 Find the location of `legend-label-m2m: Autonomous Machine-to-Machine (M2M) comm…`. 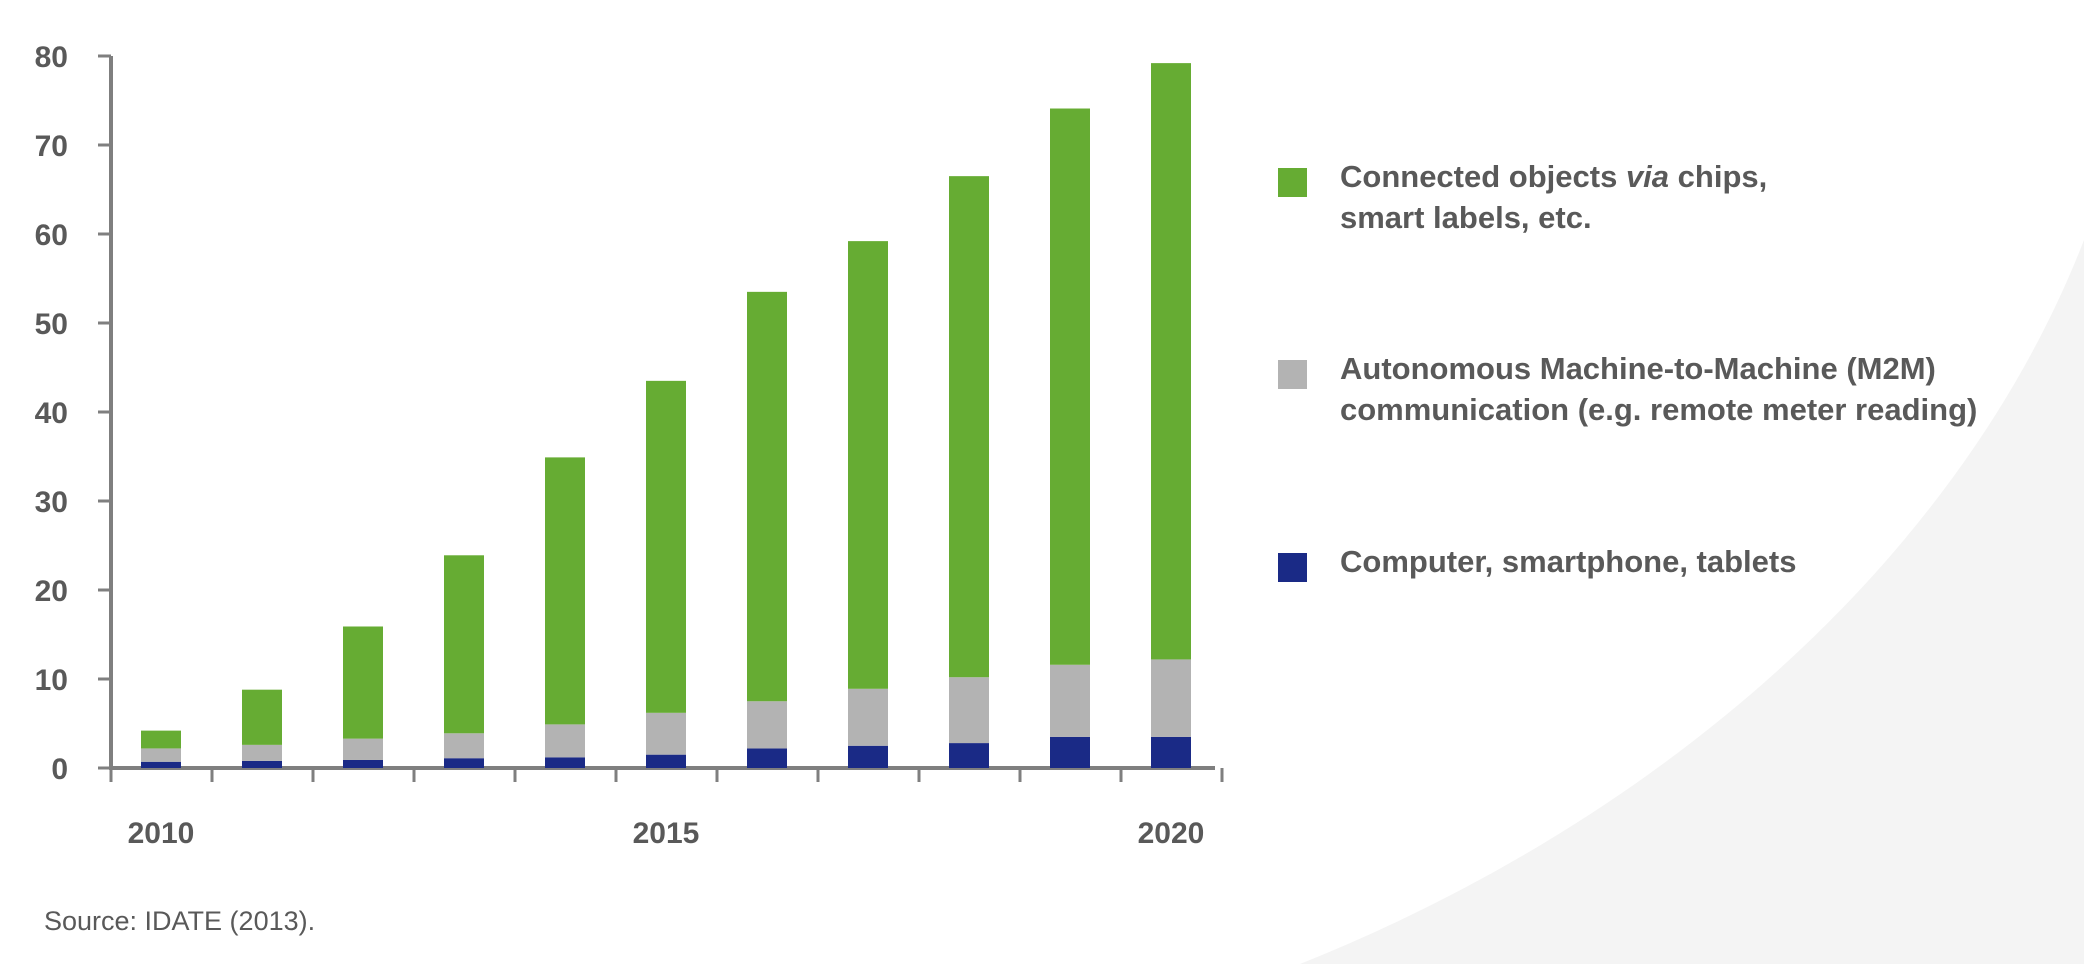

legend-label-m2m: Autonomous Machine-to-Machine (M2M) comm… is located at coordinates (1700, 389).